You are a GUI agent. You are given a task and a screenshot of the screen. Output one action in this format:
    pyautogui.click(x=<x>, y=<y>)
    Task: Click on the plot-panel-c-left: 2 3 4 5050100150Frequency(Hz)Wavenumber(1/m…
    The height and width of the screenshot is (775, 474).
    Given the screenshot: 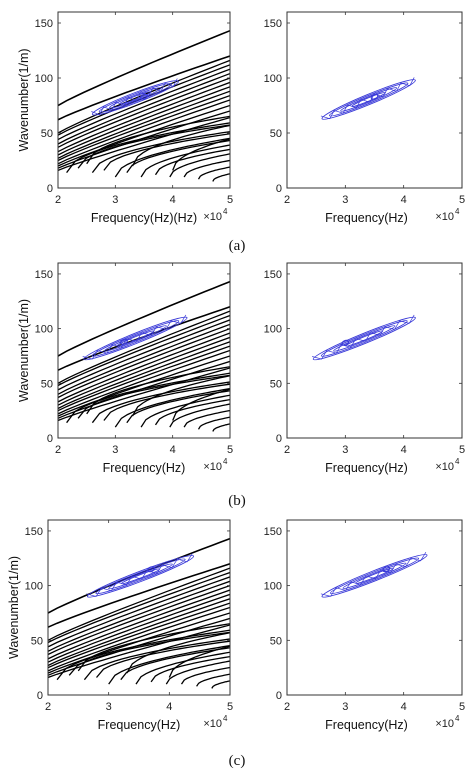 What is the action you would take?
    pyautogui.click(x=120, y=625)
    